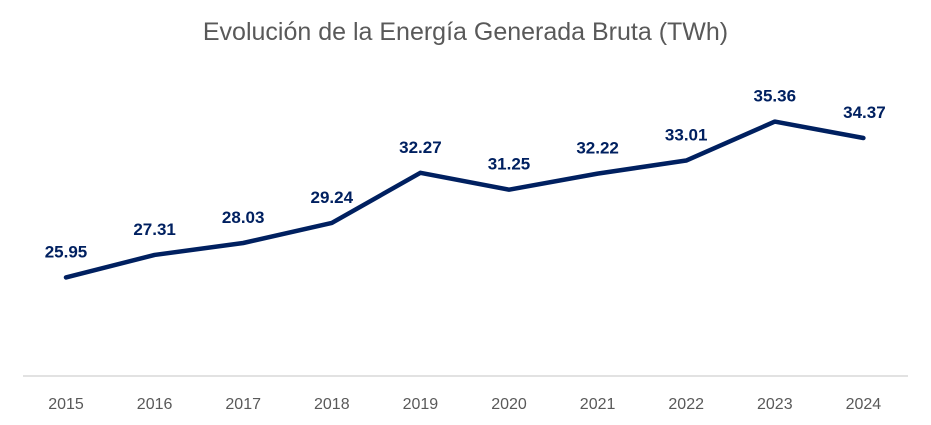 The width and height of the screenshot is (931, 425). I want to click on data-label: 34.37, so click(864, 112).